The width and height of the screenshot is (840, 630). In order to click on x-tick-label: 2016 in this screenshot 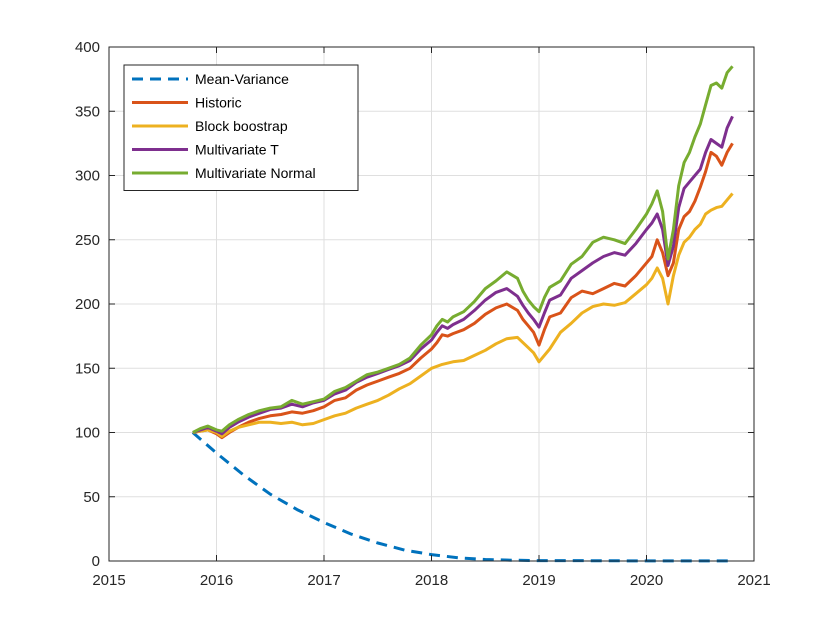, I will do `click(216, 580)`.